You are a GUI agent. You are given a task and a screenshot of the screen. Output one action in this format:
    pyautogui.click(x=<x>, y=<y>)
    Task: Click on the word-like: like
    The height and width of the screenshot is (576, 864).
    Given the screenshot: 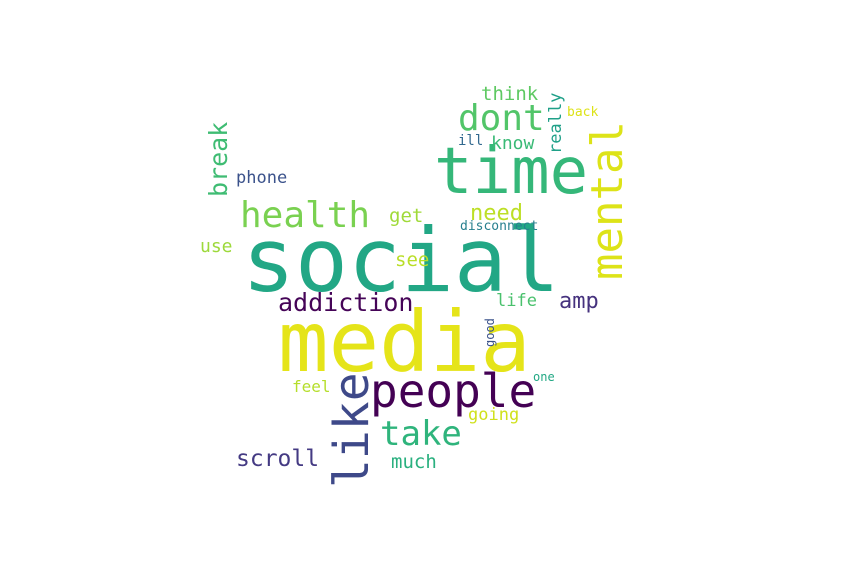 What is the action you would take?
    pyautogui.click(x=352, y=430)
    